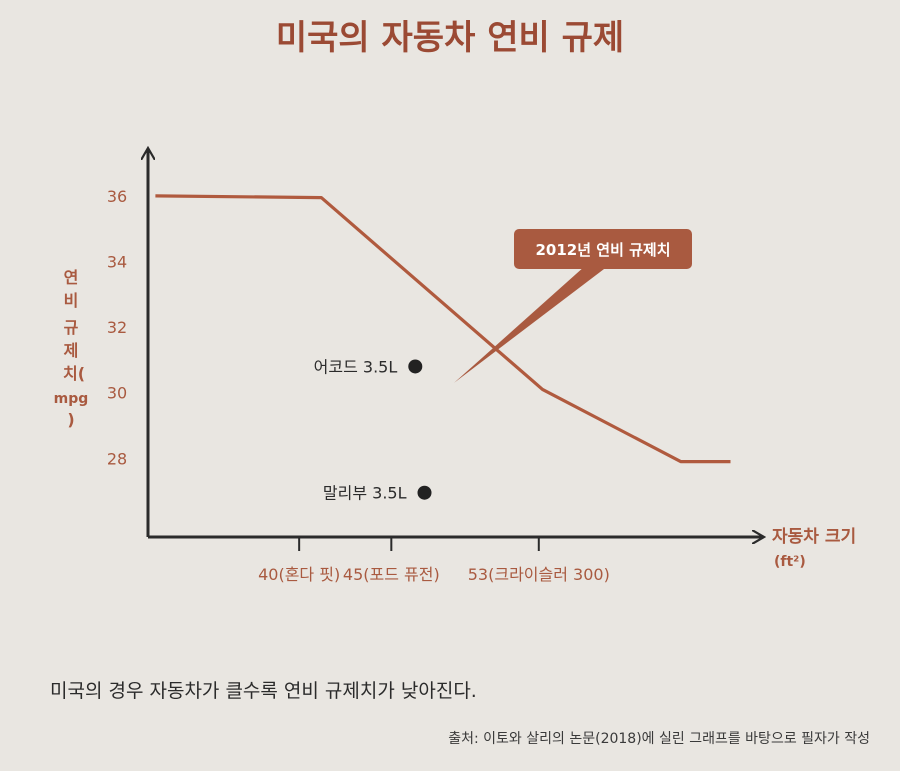 This screenshot has height=771, width=900. Describe the element at coordinates (391, 574) in the screenshot. I see `x-tick-label: 45(포드 퓨전)` at that location.